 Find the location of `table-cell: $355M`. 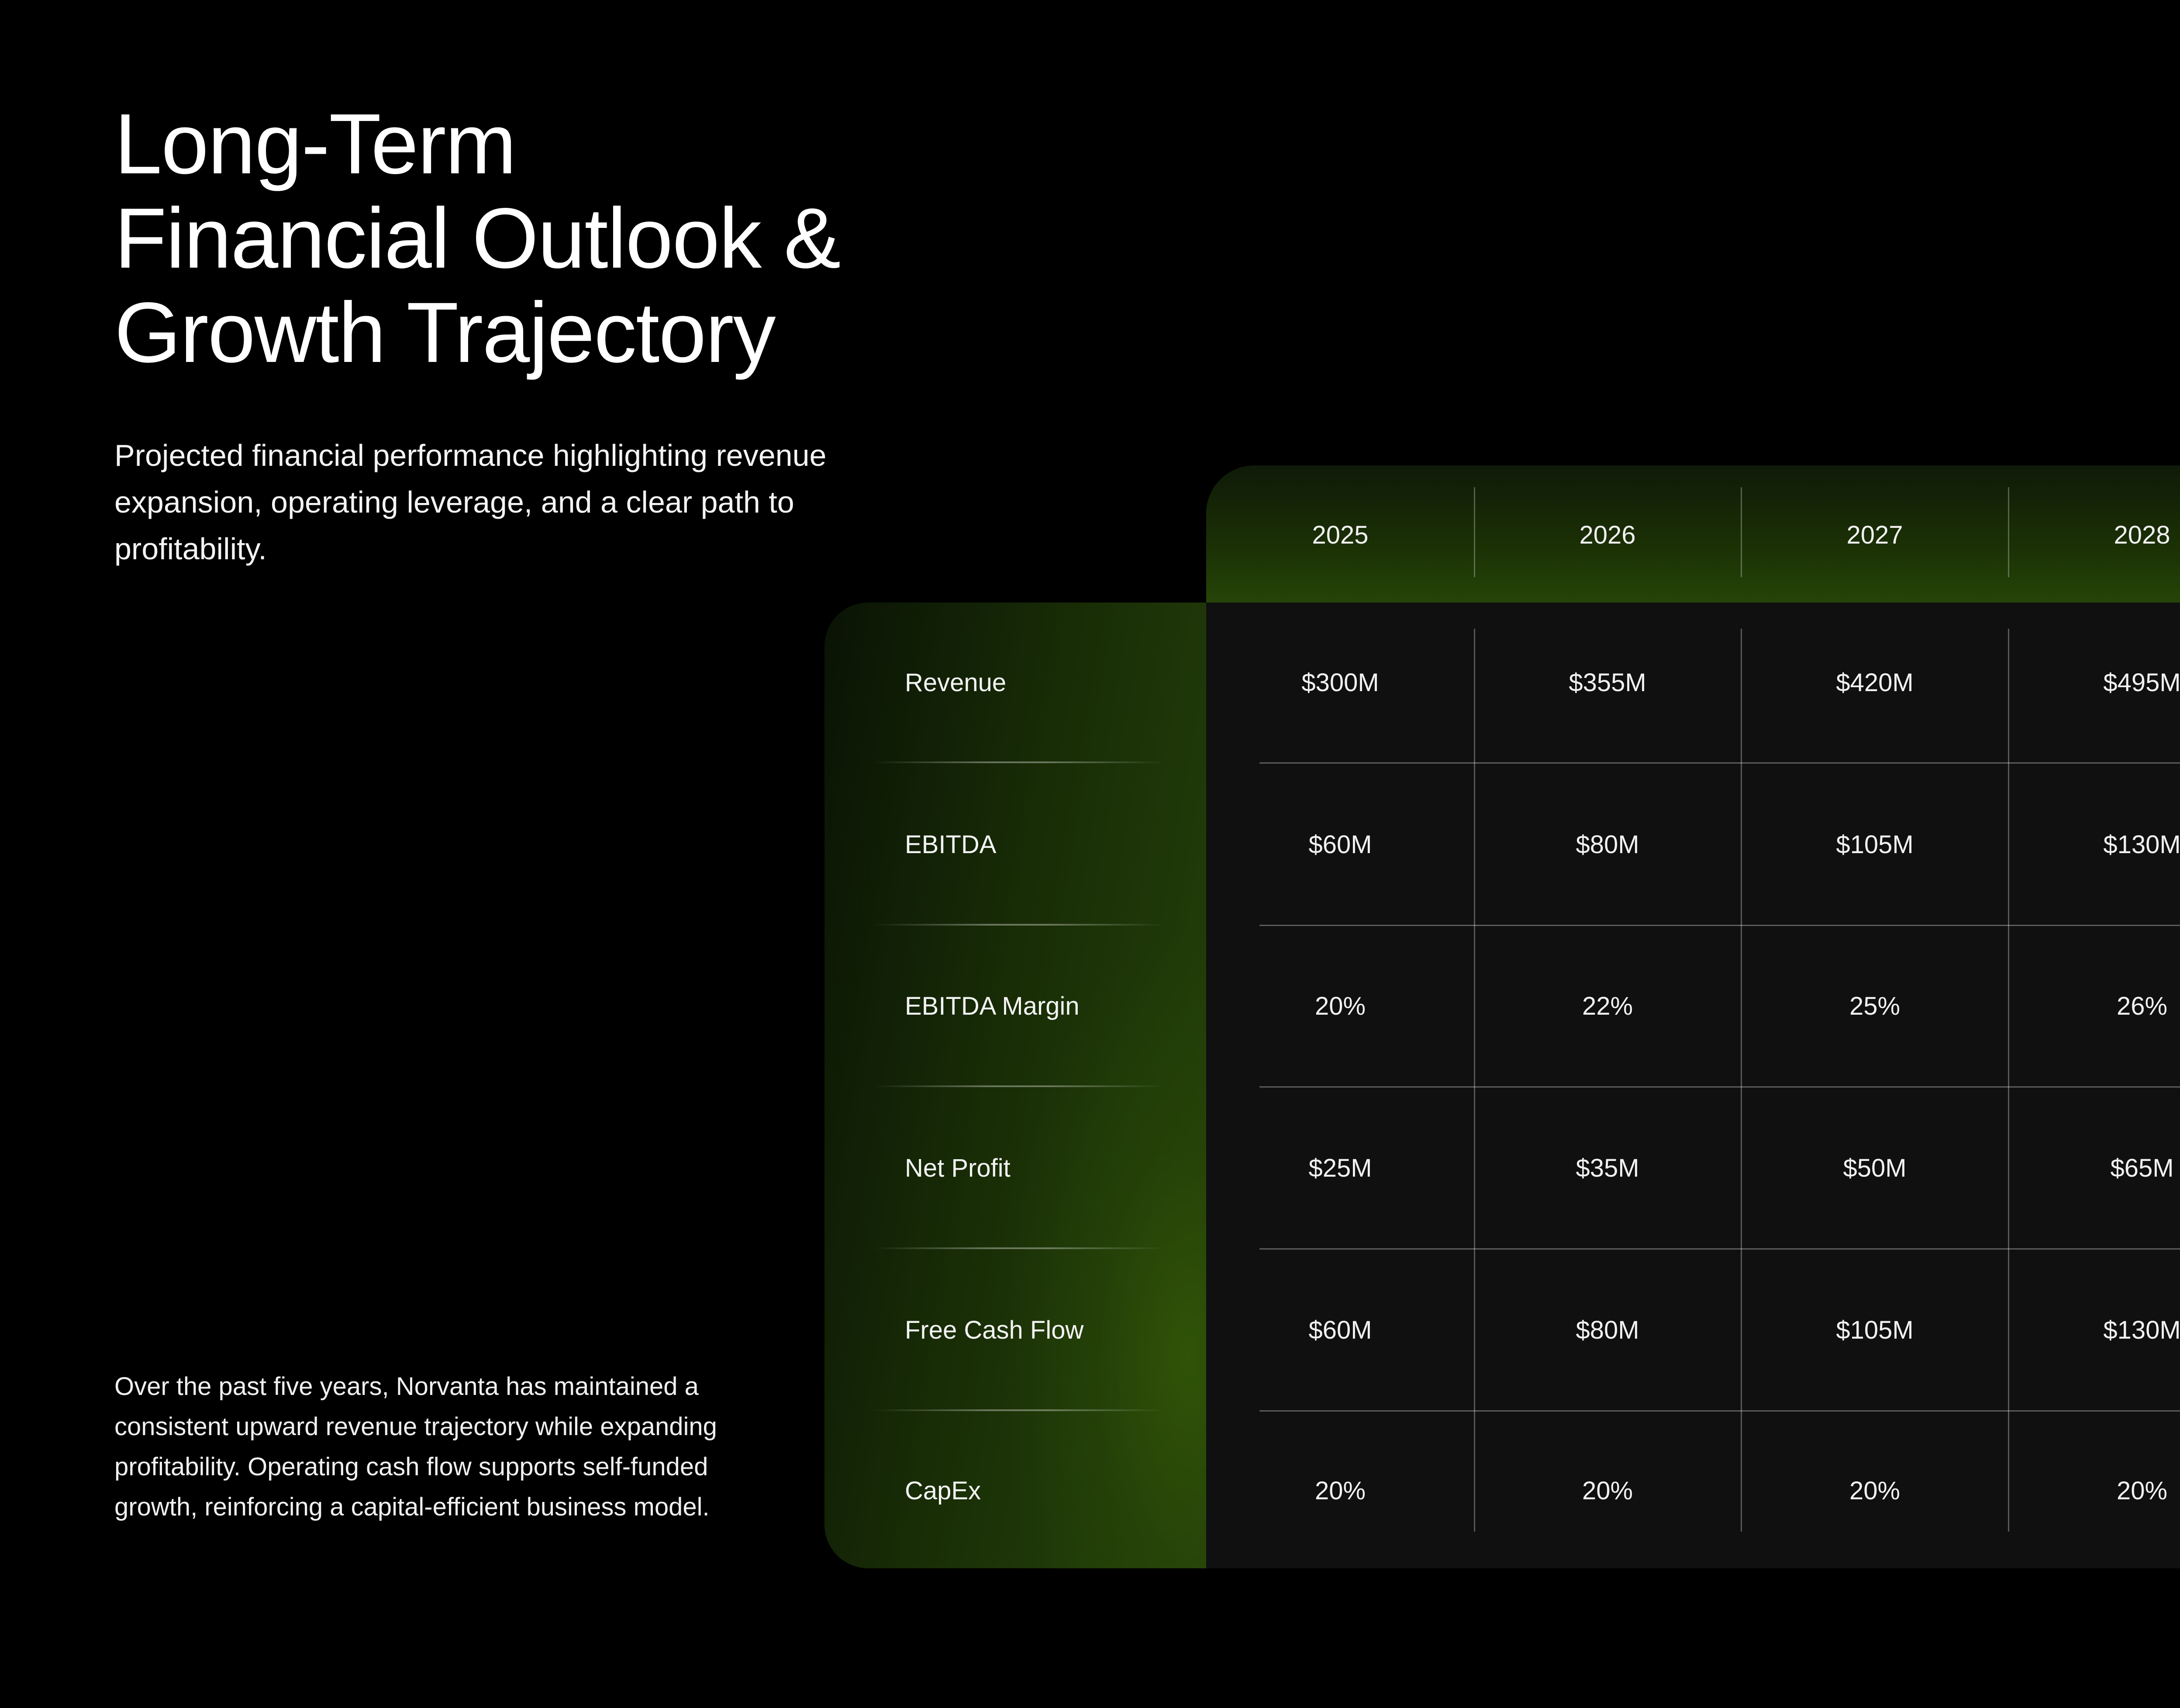

table-cell: $355M is located at coordinates (1607, 682).